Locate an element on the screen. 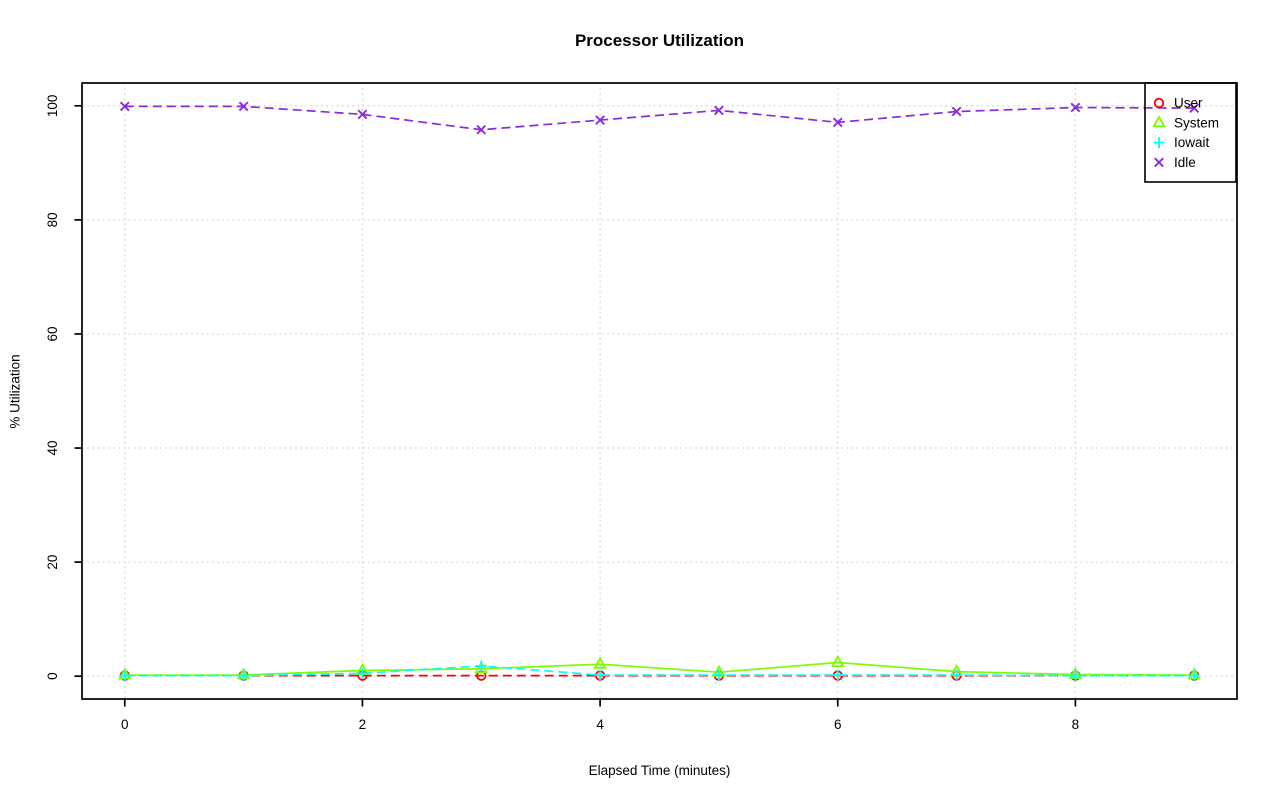 The image size is (1280, 801). y-tick-label: 80 is located at coordinates (52, 219).